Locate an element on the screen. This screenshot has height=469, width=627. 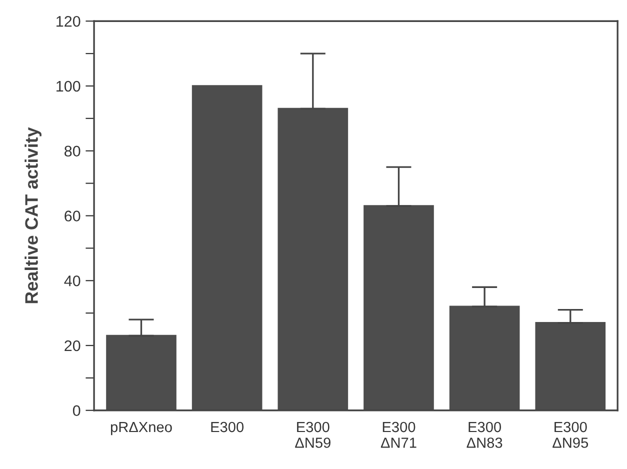
y-tick-label: 120 is located at coordinates (68, 21).